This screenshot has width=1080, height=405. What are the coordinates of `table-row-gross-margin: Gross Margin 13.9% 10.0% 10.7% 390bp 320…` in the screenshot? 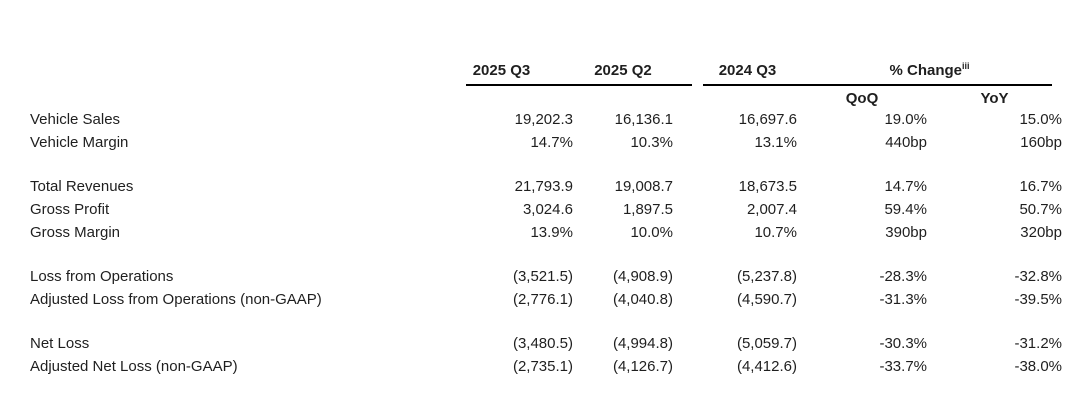 It's located at (546, 232).